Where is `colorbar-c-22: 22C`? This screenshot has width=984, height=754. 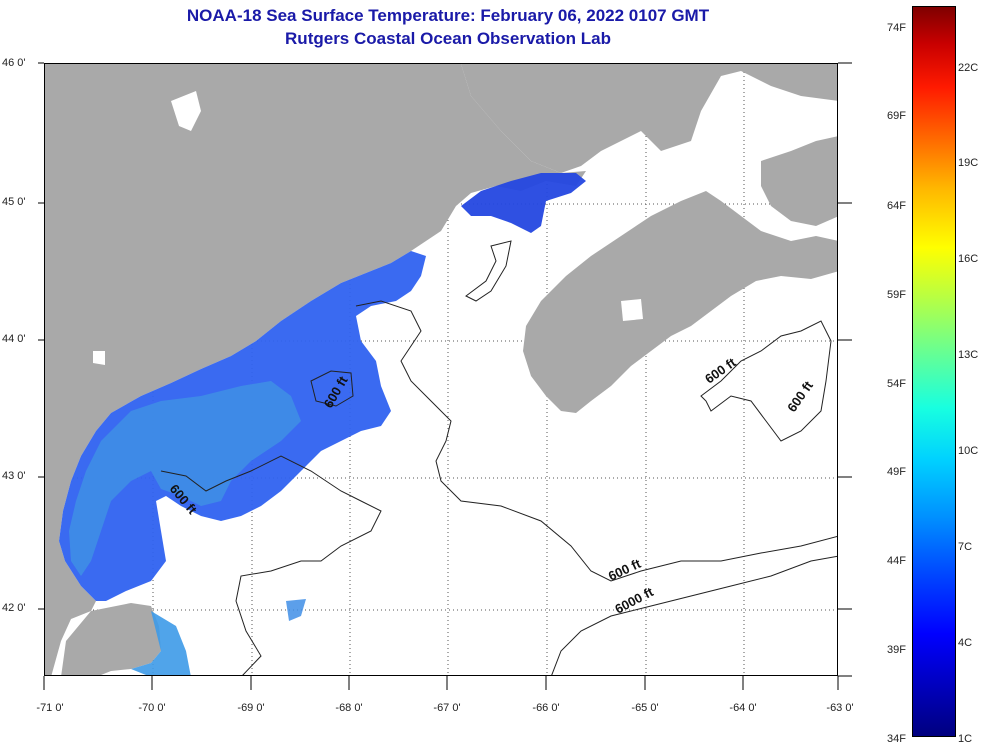
colorbar-c-22: 22C is located at coordinates (968, 68).